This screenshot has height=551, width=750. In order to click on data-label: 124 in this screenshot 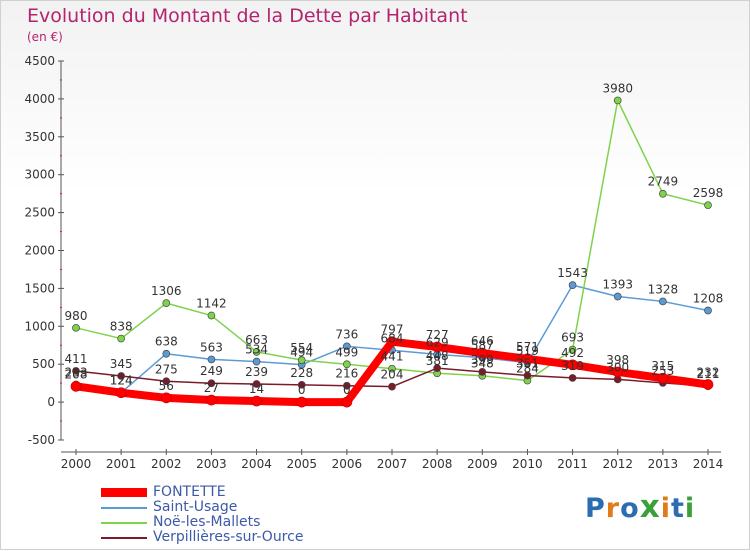, I will do `click(121, 381)`.